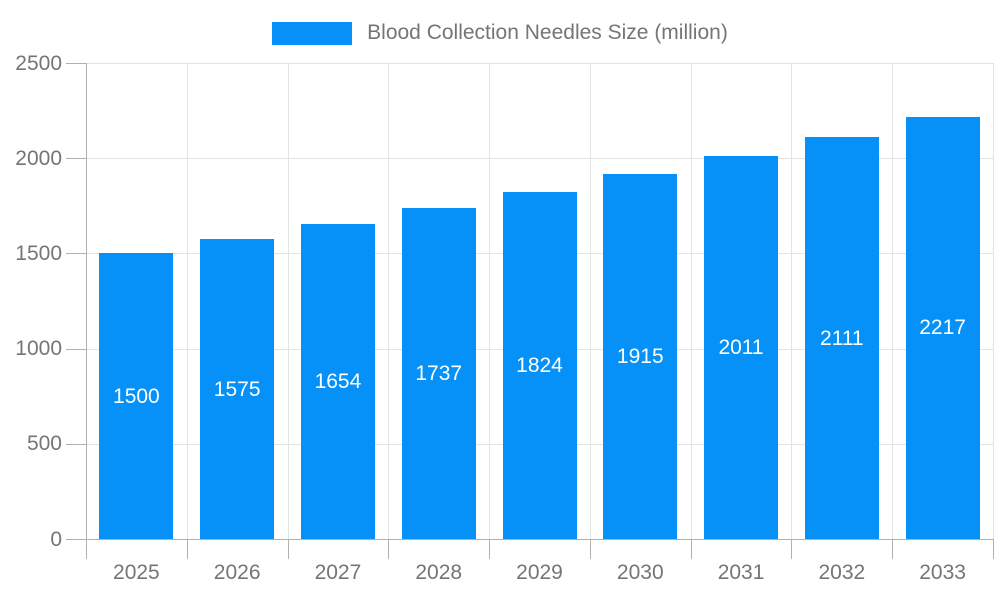 This screenshot has width=1000, height=600. What do you see at coordinates (38, 349) in the screenshot?
I see `y-axis-label: 1000` at bounding box center [38, 349].